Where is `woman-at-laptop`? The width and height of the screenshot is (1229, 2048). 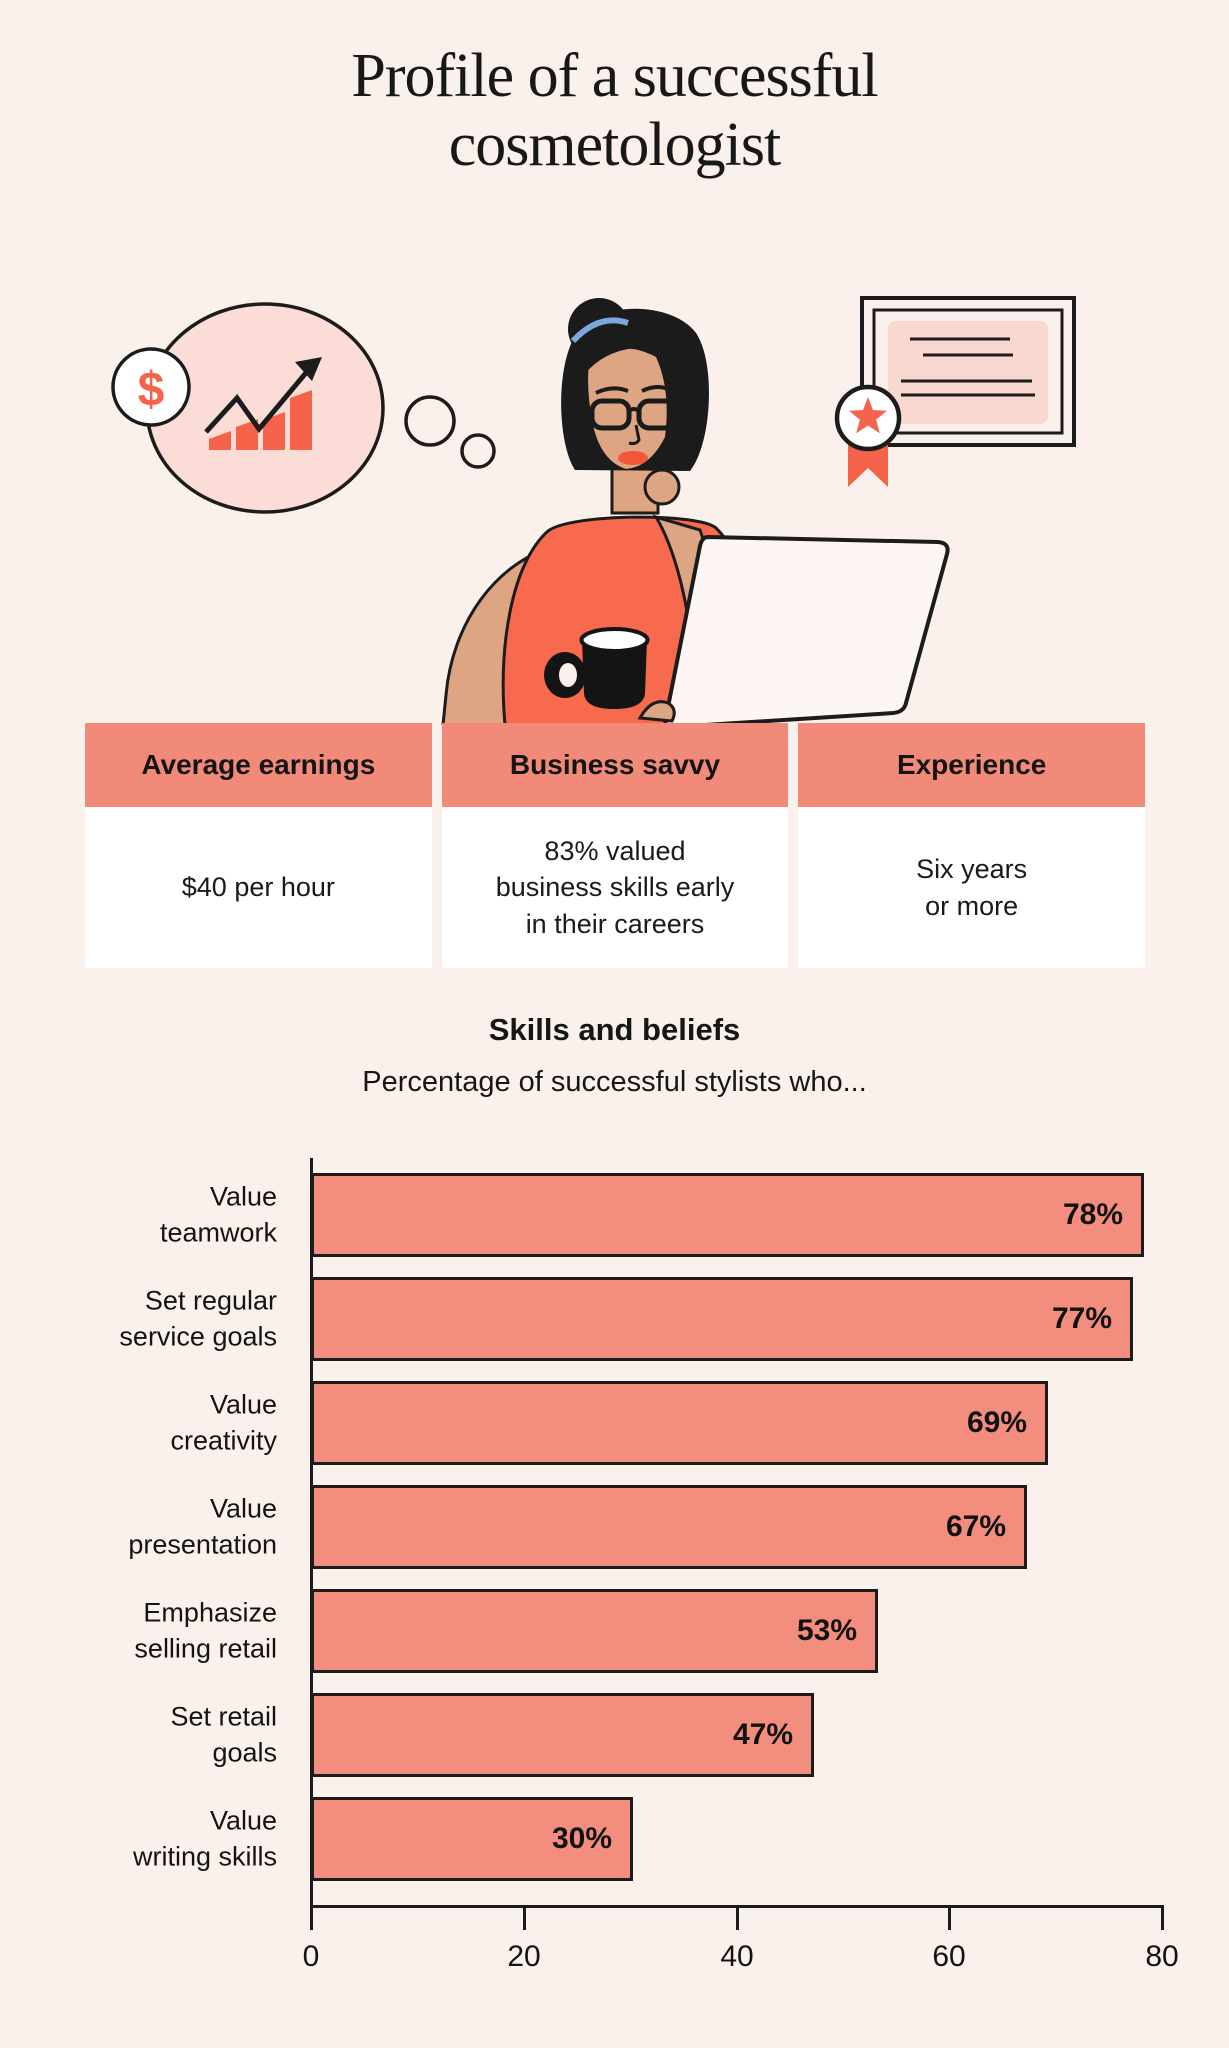
woman-at-laptop is located at coordinates (695, 511).